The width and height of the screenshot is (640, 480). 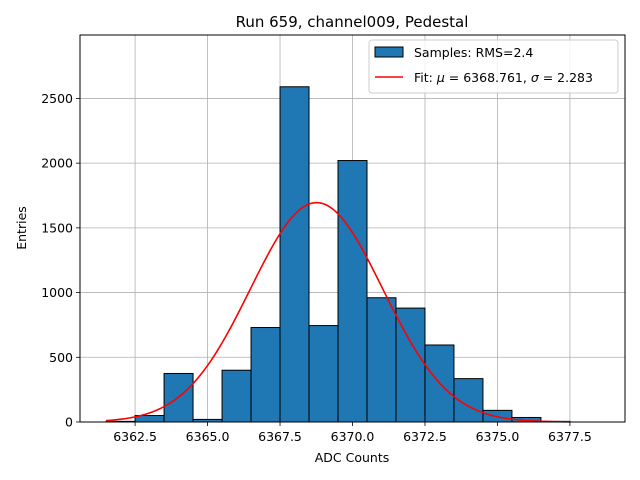 I want to click on legend-fit-sigma-symbol: σ, so click(x=535, y=77).